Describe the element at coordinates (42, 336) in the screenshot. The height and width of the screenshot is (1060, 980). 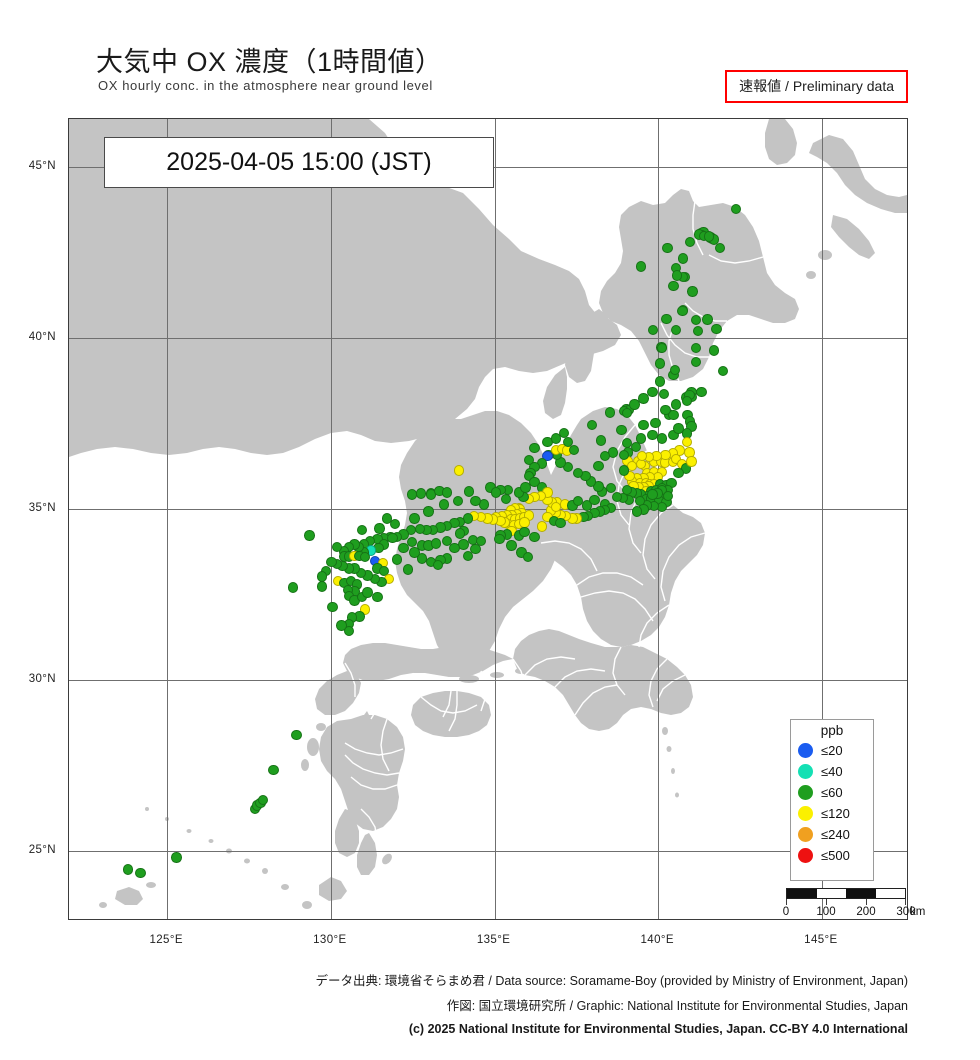
I see `latitude-tick-label: 40°N` at that location.